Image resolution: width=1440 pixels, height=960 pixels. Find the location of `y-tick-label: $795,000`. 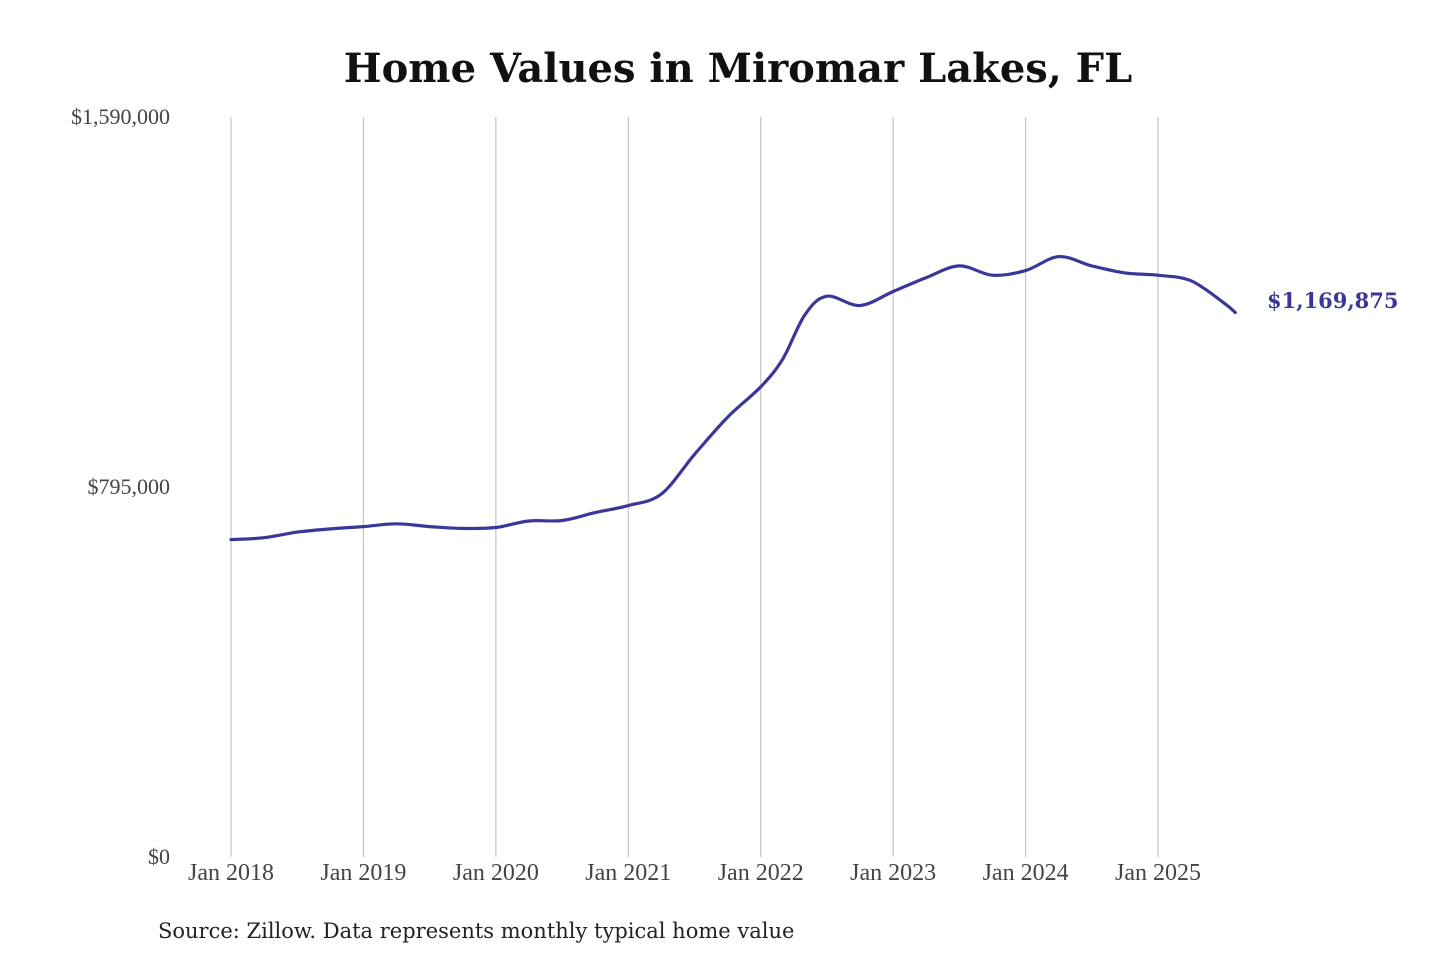

y-tick-label: $795,000 is located at coordinates (129, 486).